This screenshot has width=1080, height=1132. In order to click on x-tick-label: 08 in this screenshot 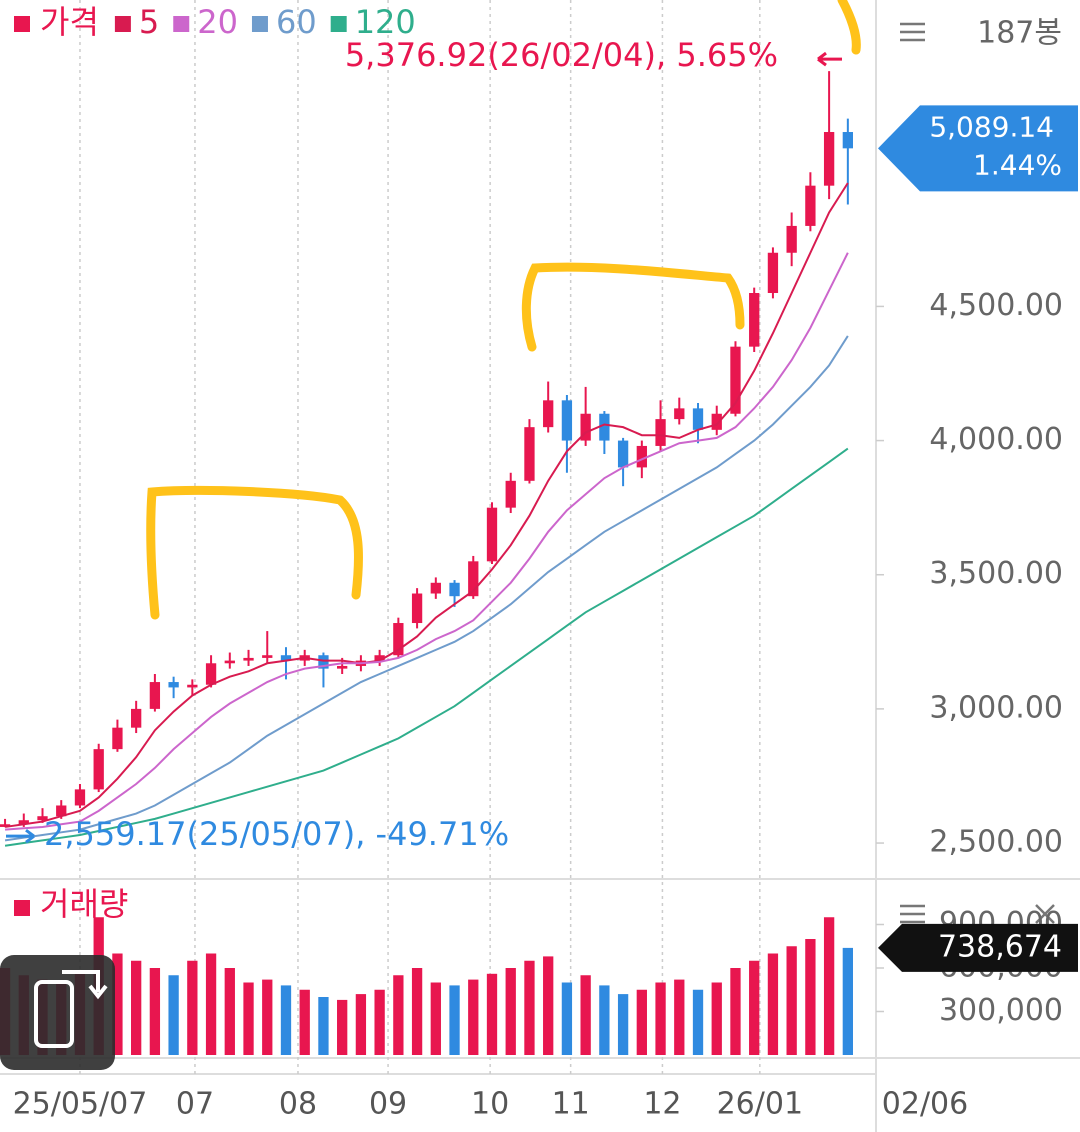, I will do `click(298, 1104)`.